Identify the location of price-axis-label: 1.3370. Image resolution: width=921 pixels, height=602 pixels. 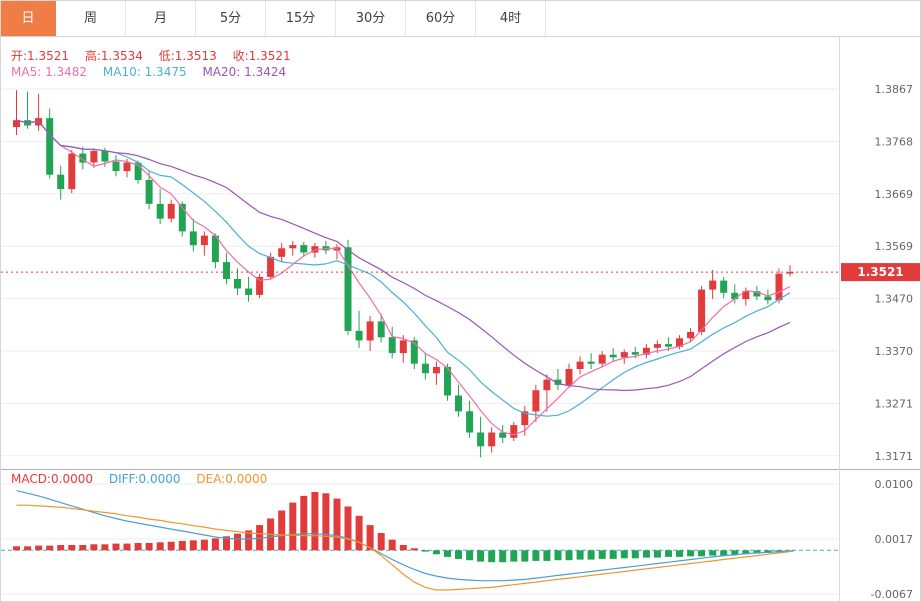
(894, 351).